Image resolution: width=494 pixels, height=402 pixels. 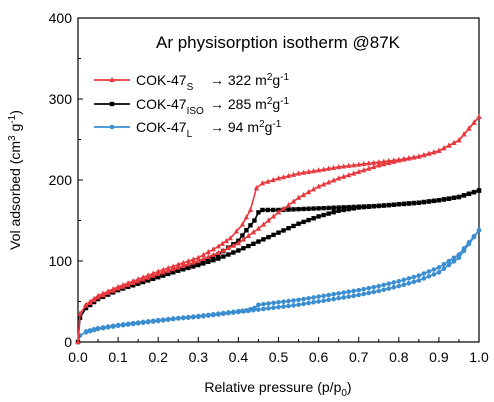 What do you see at coordinates (239, 357) in the screenshot?
I see `x-tick-label: 0.4` at bounding box center [239, 357].